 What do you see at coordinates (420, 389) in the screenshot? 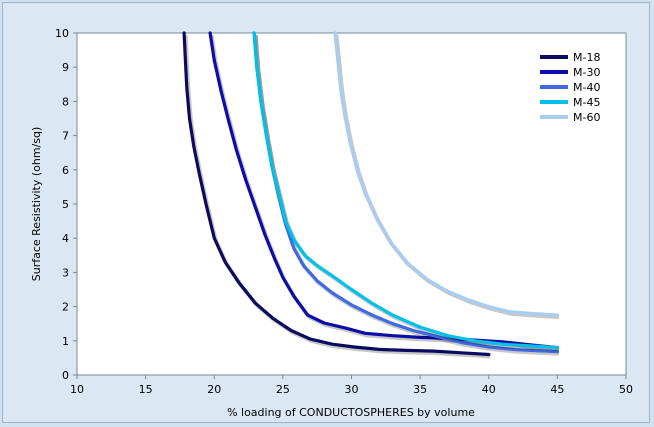
I see `x-tick-label: 35` at bounding box center [420, 389].